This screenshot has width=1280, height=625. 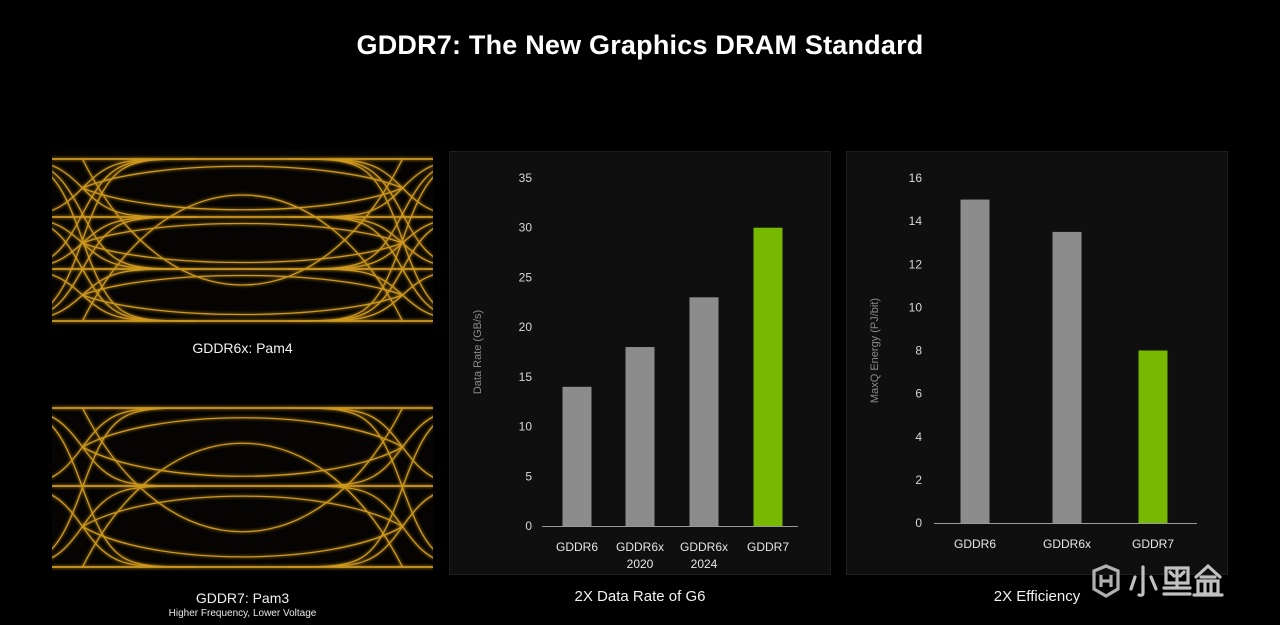 What do you see at coordinates (875, 350) in the screenshot?
I see `y-axis-label: MaxQ Energy (PJ/bit)` at bounding box center [875, 350].